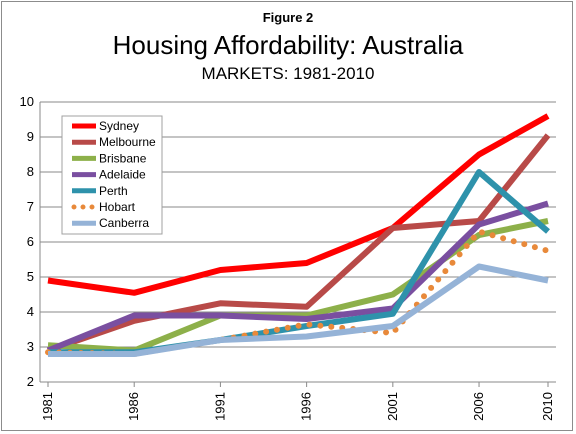 This screenshot has height=434, width=576. Describe the element at coordinates (113, 191) in the screenshot. I see `legend-label-perth: Perth` at that location.